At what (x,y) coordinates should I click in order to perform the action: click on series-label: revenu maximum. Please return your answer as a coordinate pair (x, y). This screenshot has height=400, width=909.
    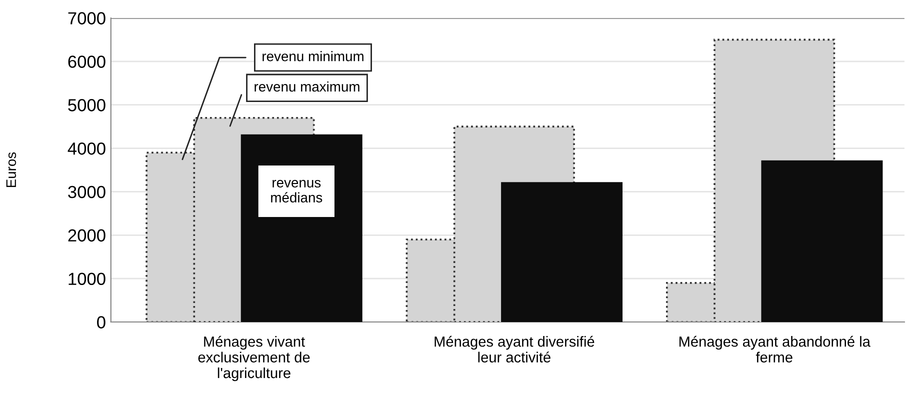
    Looking at the image, I should click on (307, 86).